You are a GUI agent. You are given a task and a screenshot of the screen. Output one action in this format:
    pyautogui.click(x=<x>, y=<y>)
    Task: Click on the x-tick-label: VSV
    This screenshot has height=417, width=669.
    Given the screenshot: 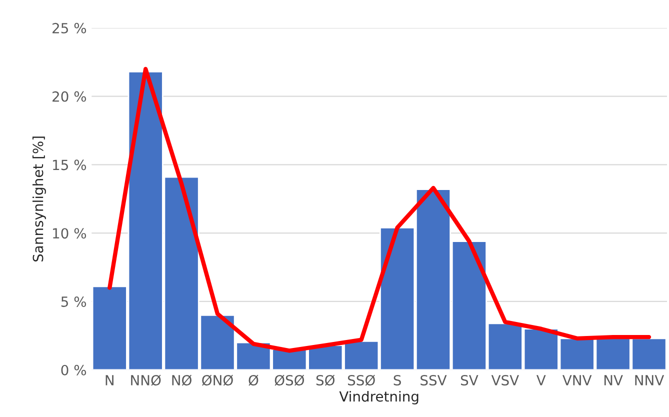 What is the action you would take?
    pyautogui.click(x=505, y=380)
    